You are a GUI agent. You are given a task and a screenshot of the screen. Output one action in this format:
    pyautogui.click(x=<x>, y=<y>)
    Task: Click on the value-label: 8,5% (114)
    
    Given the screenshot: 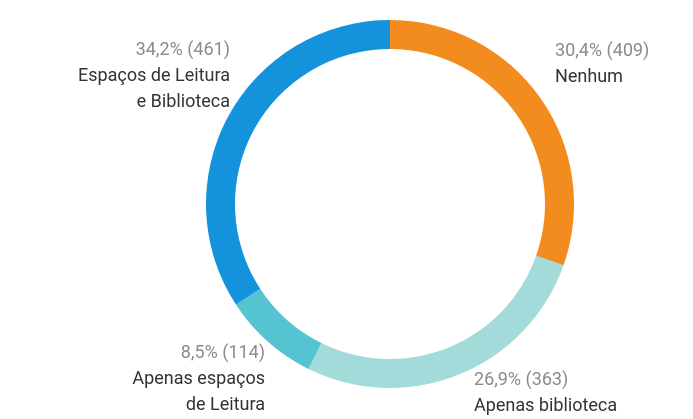 What is the action you would take?
    pyautogui.click(x=222, y=352)
    